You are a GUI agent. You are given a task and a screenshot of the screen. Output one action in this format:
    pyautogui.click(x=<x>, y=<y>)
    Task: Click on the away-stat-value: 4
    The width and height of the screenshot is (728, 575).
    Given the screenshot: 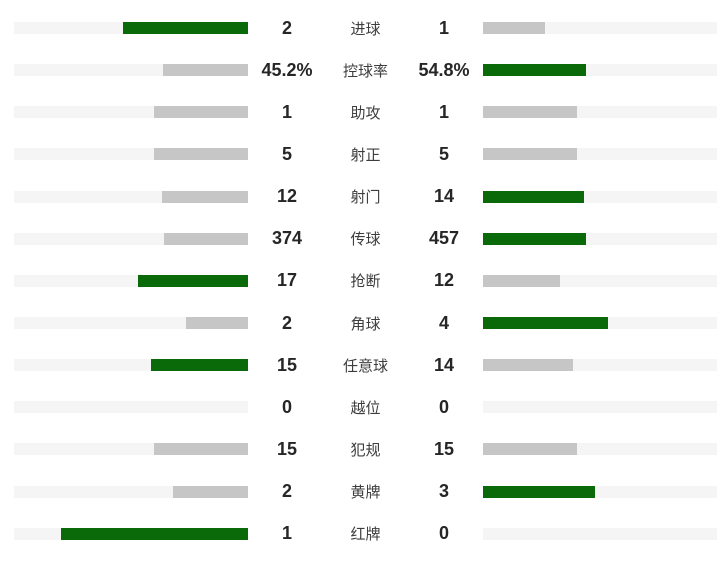 What is the action you would take?
    pyautogui.click(x=443, y=322)
    